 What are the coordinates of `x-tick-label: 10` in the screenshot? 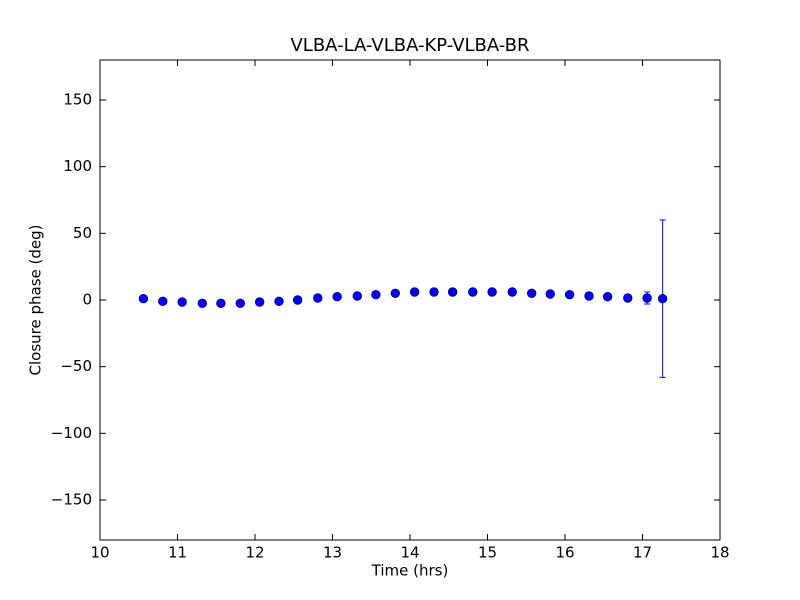 It's located at (99, 553).